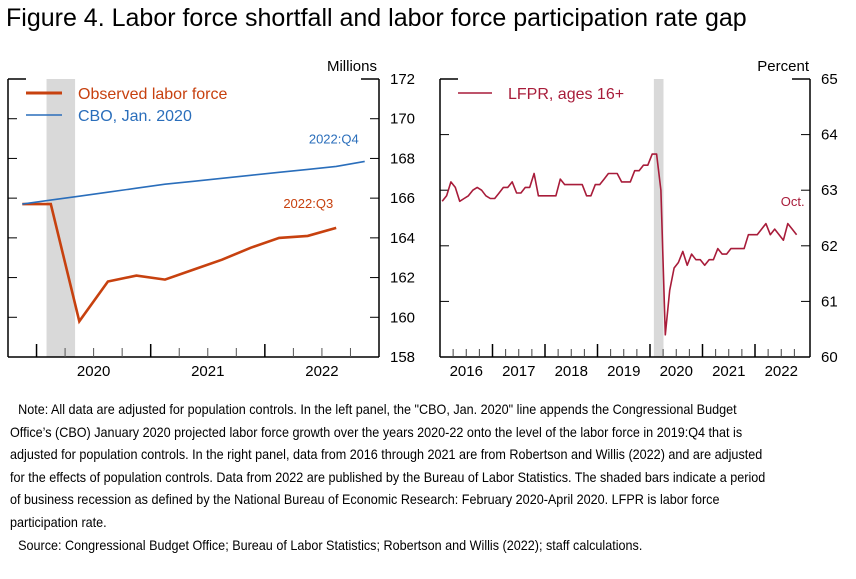  What do you see at coordinates (793, 201) in the screenshot?
I see `lfpr-end-label: Oct.` at bounding box center [793, 201].